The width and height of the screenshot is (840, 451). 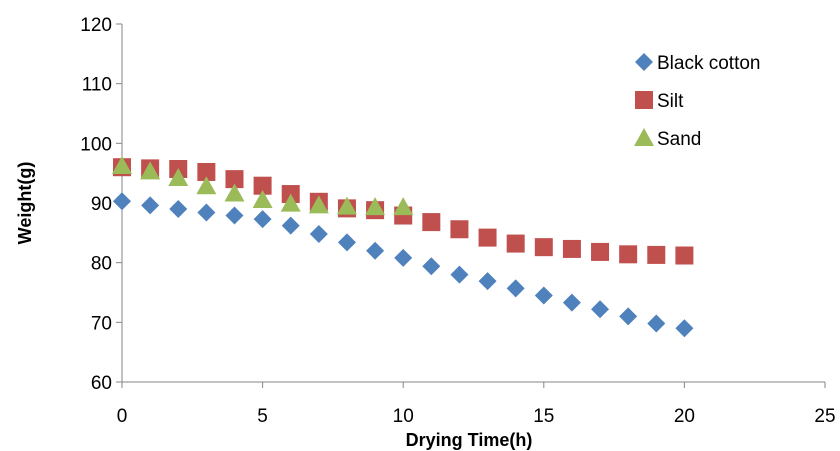 I want to click on x-tick-label: 25, so click(x=824, y=416).